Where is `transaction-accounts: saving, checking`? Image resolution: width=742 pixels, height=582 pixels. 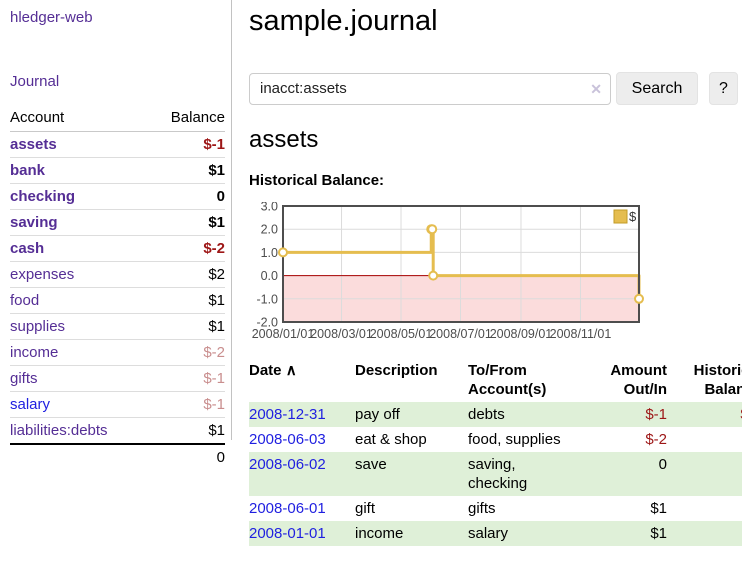 transaction-accounts: saving, checking is located at coordinates (498, 474).